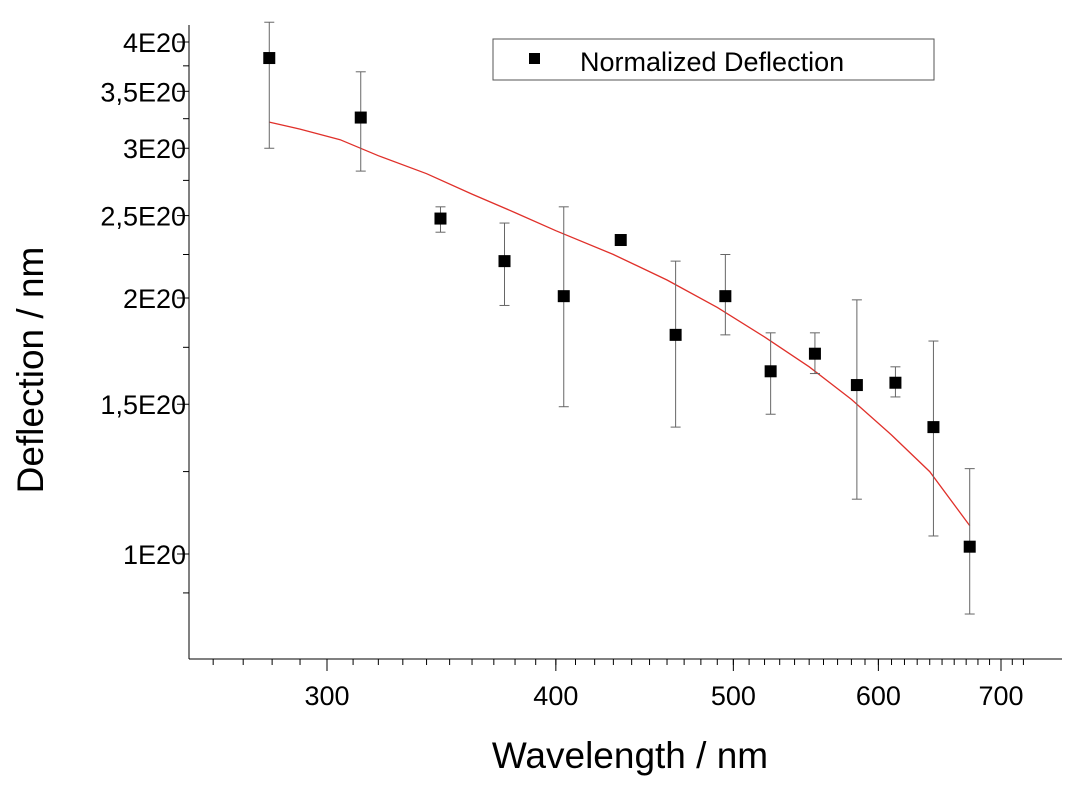 The image size is (1088, 789). What do you see at coordinates (30, 370) in the screenshot?
I see `y-axis-title: Deflection / nm` at bounding box center [30, 370].